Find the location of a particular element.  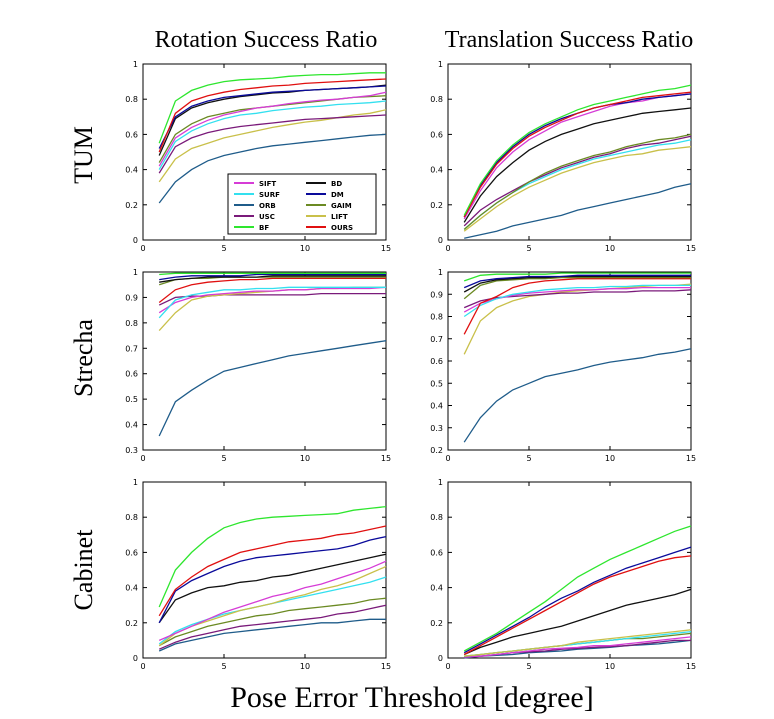

panel-tum-rotation: 0 5 10 15 0 0.2 0.4 0.6 0.8 1 is located at coordinates (258, 156).